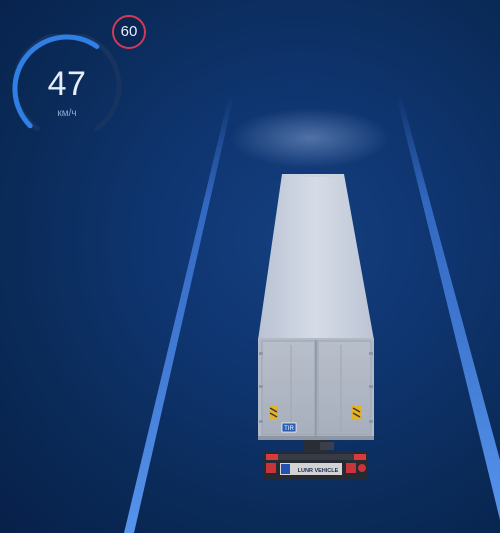 The image size is (500, 533). I want to click on speed-unit: км/ч, so click(67, 113).